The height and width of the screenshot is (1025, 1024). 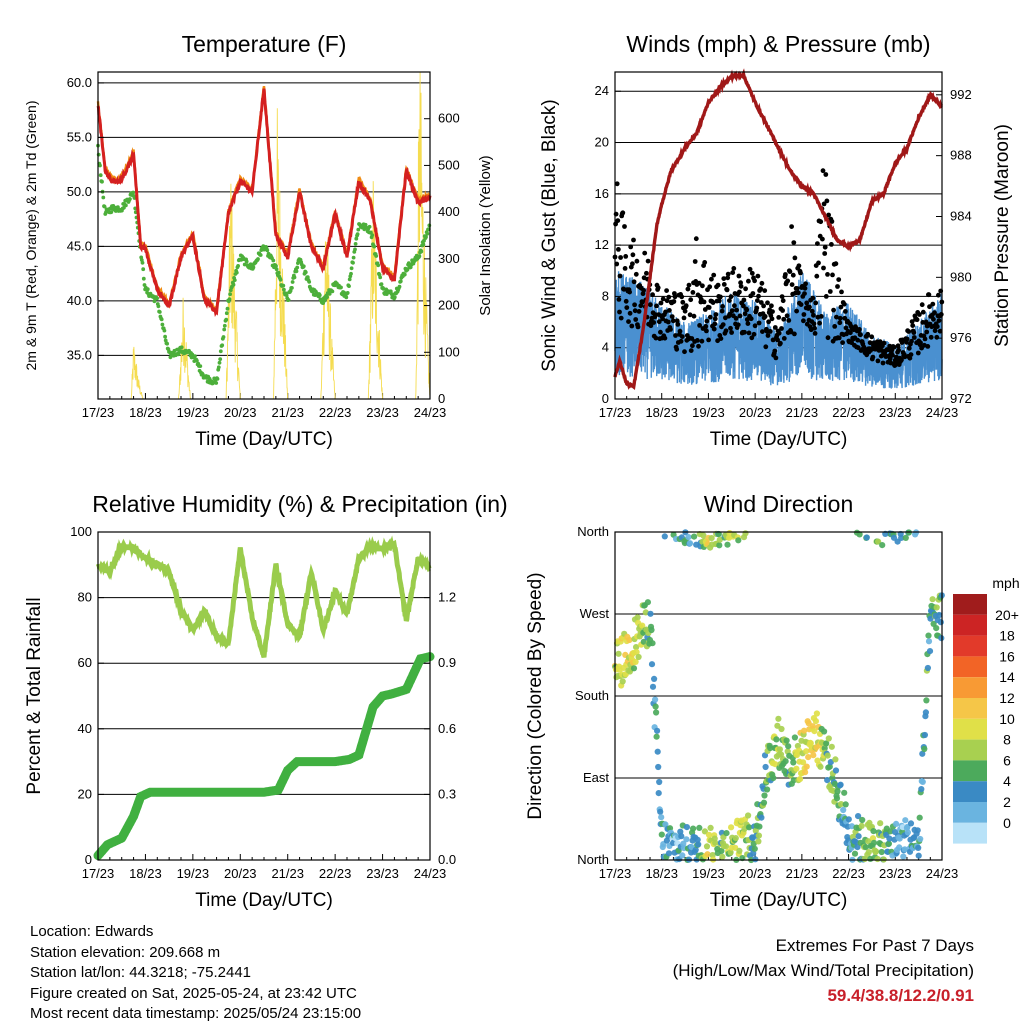 What do you see at coordinates (240, 412) in the screenshot?
I see `x-tick-label: 20/23` at bounding box center [240, 412].